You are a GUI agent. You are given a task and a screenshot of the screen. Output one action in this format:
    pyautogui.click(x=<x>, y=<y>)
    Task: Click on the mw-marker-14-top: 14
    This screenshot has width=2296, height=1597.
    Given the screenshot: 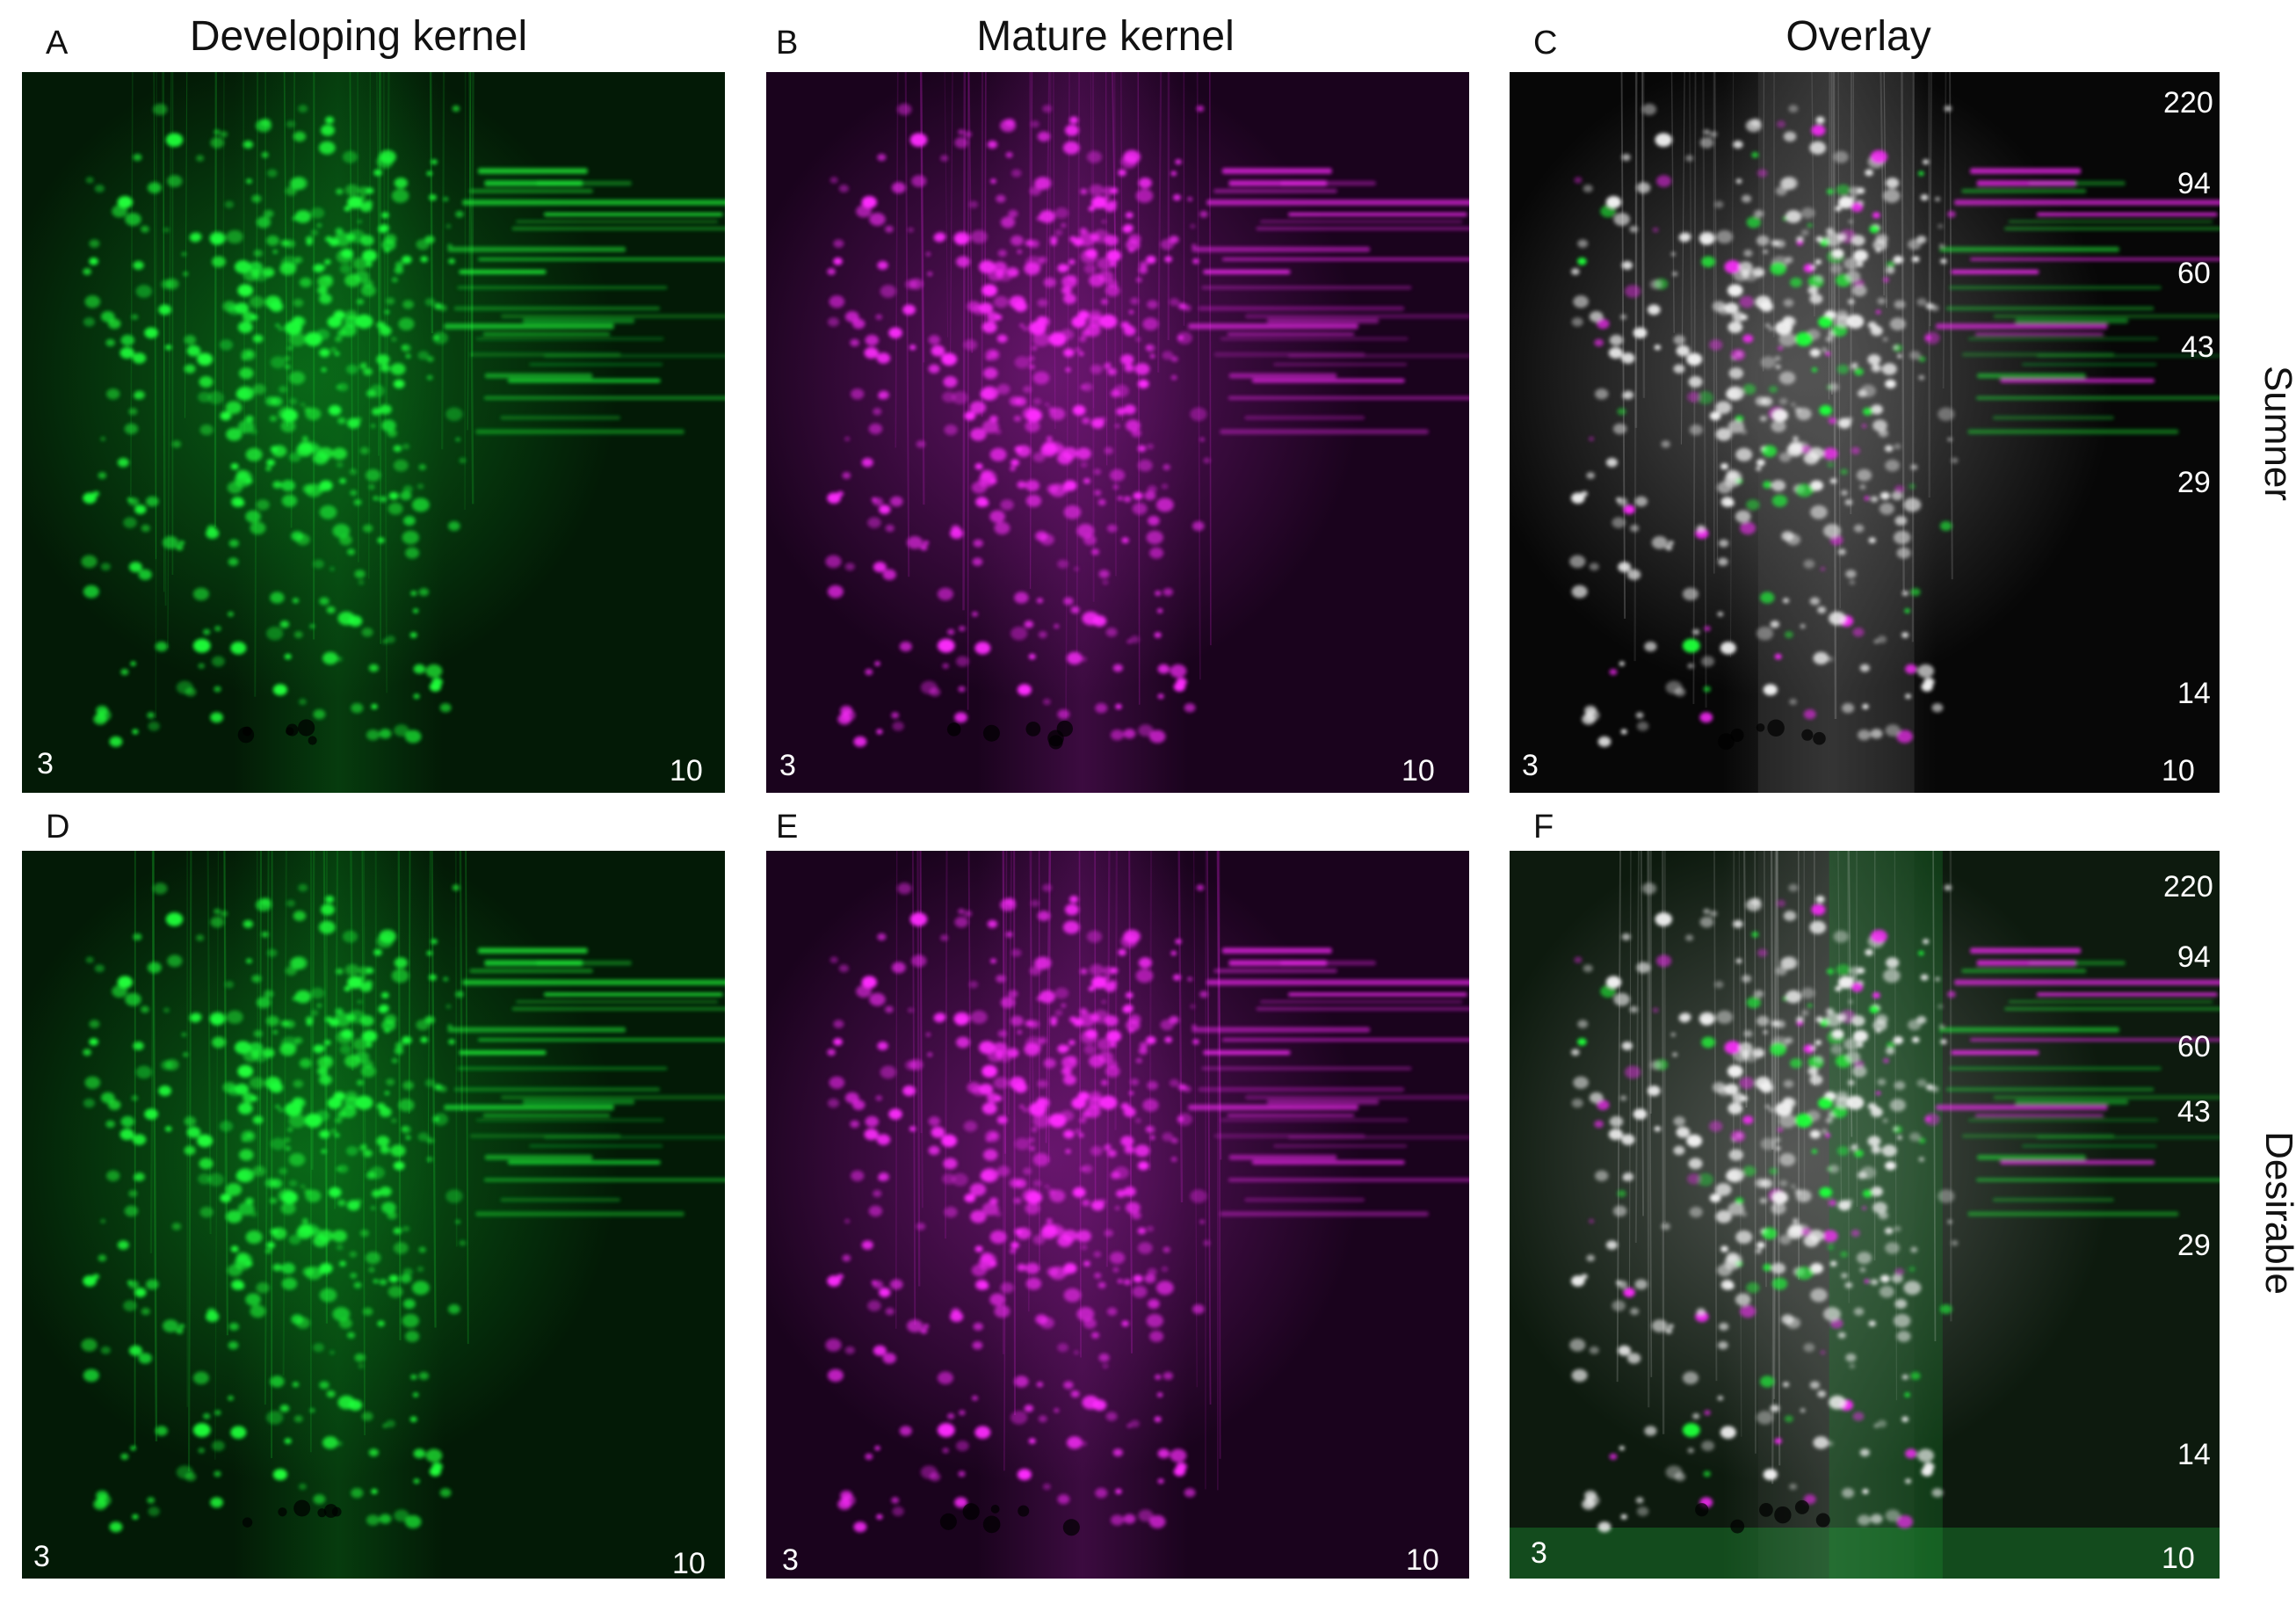 What is the action you would take?
    pyautogui.click(x=2194, y=693)
    